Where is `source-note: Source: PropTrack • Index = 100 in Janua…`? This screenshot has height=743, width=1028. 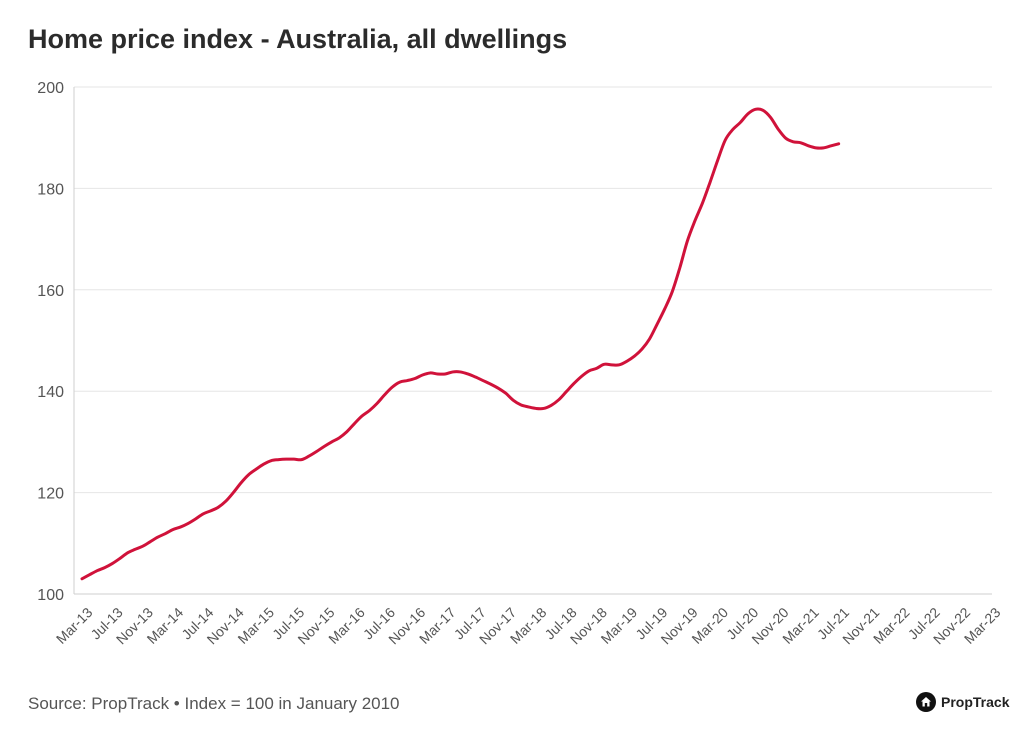 source-note: Source: PropTrack • Index = 100 in Janua… is located at coordinates (214, 703).